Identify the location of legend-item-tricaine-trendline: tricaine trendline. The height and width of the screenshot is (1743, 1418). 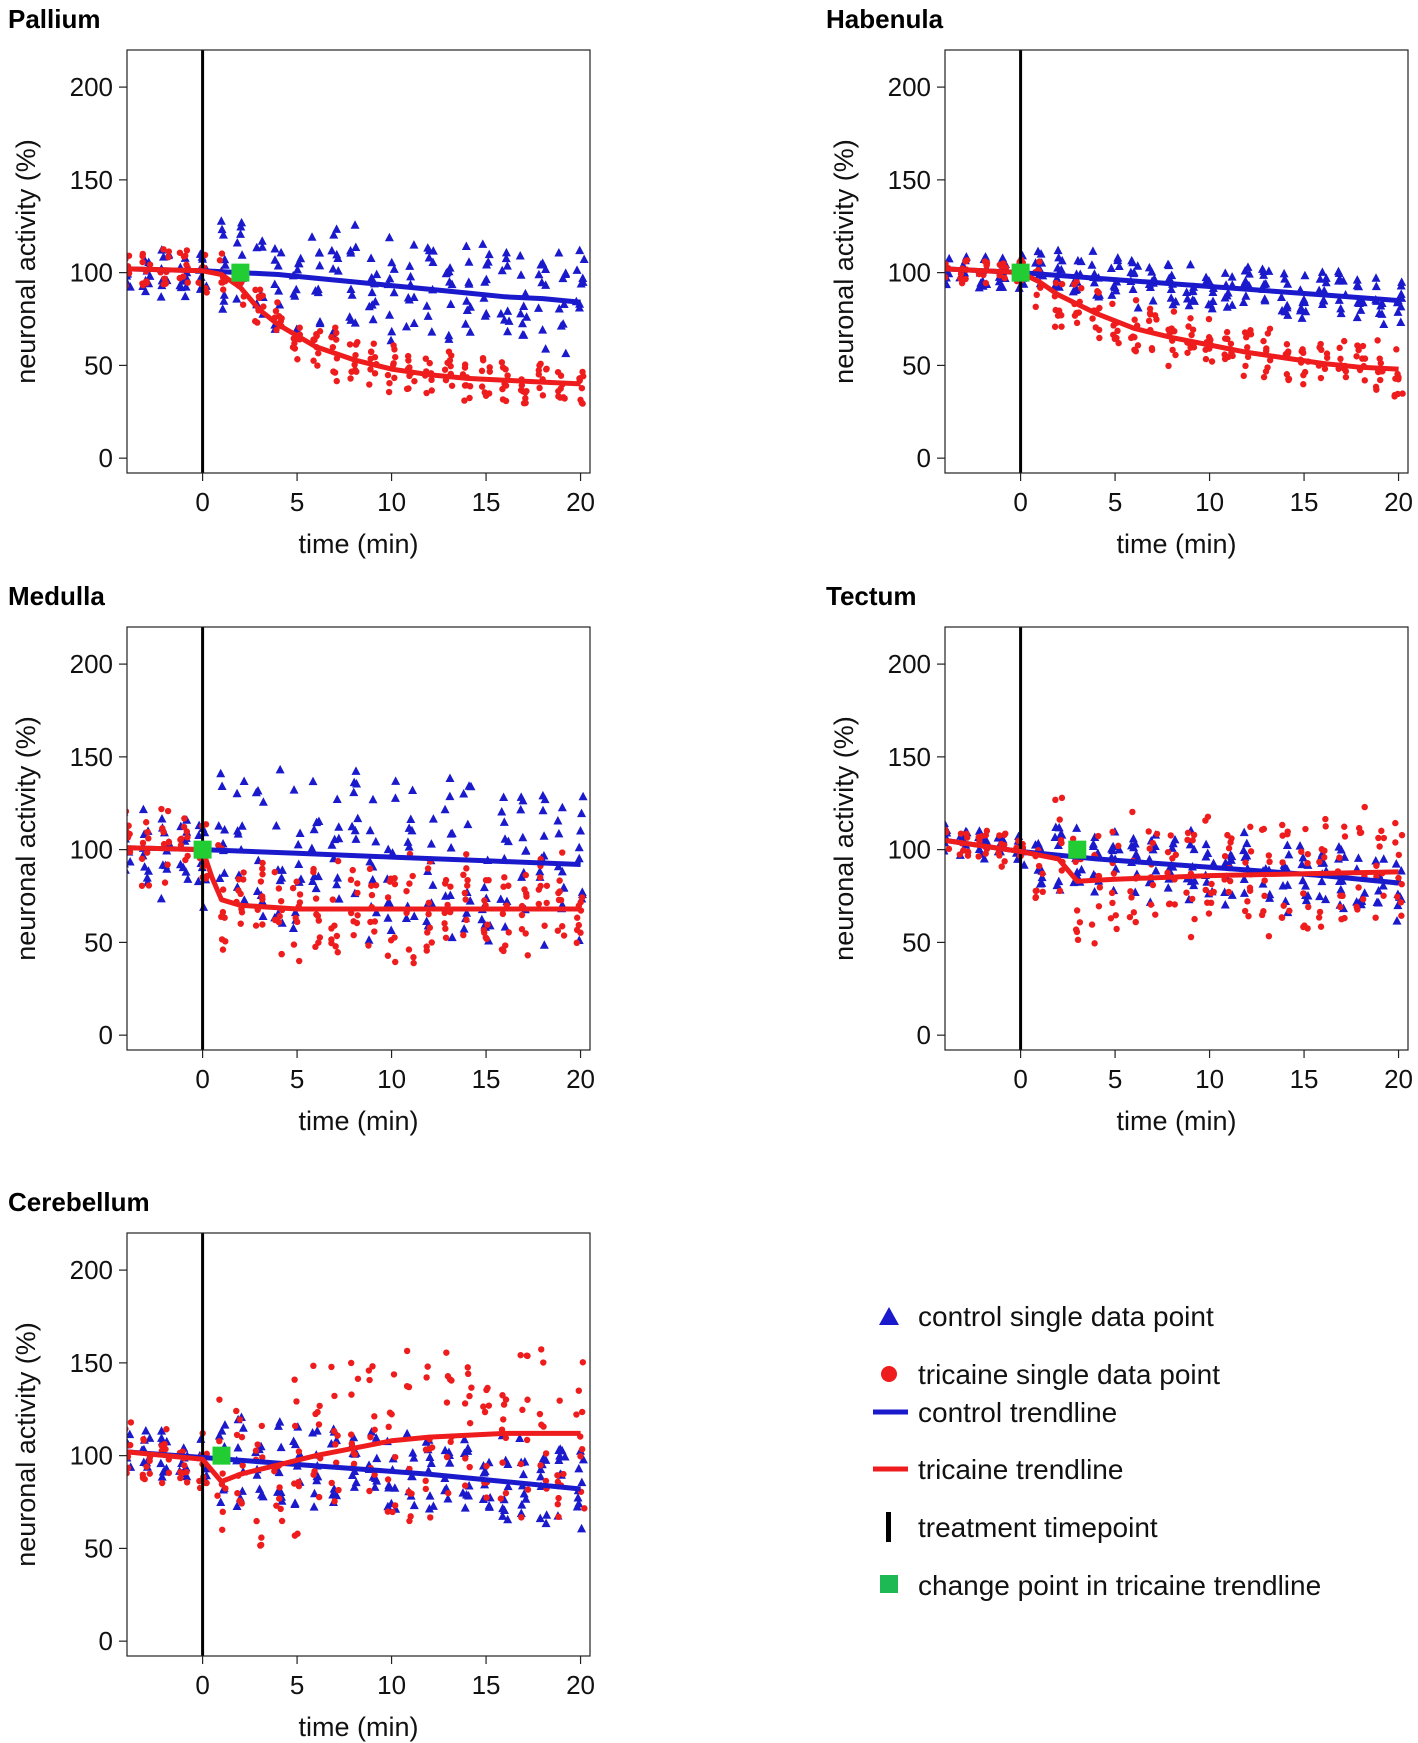
(998, 1469).